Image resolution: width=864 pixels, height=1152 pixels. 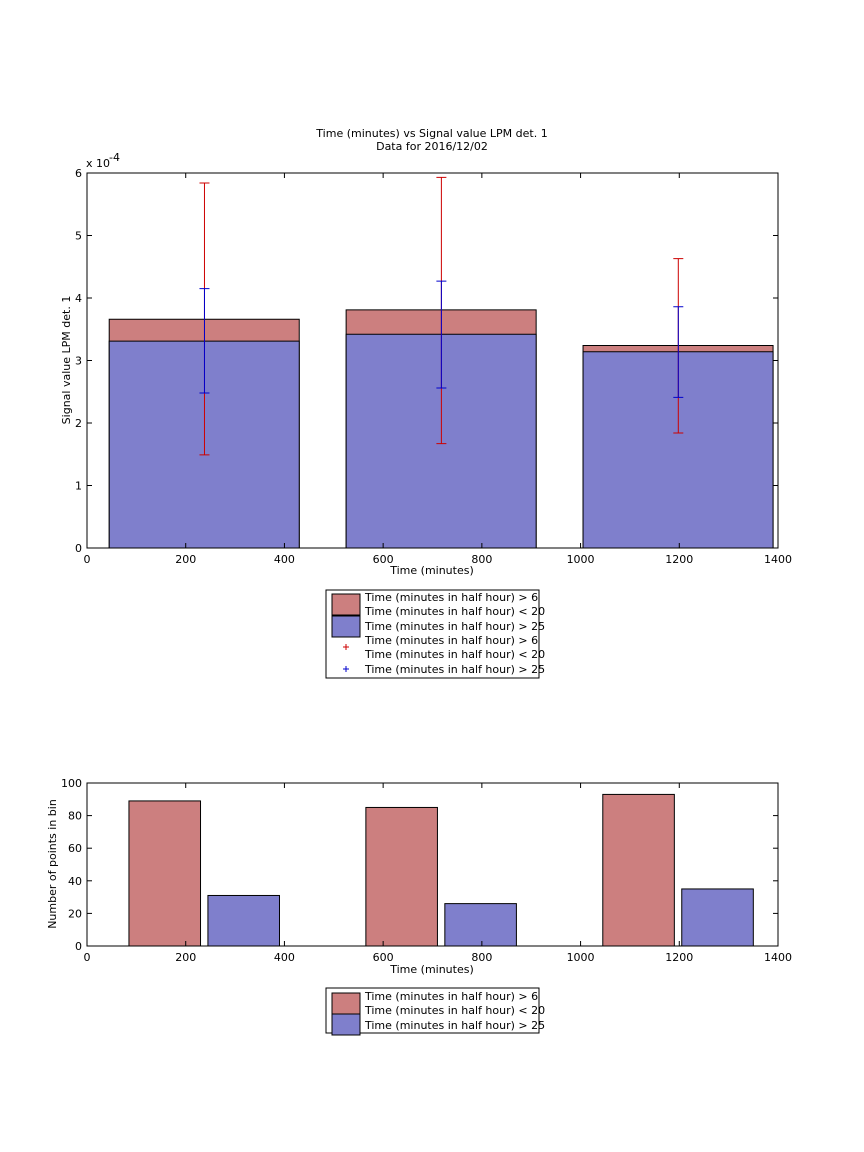 What do you see at coordinates (78, 173) in the screenshot?
I see `y-tick-label: 6` at bounding box center [78, 173].